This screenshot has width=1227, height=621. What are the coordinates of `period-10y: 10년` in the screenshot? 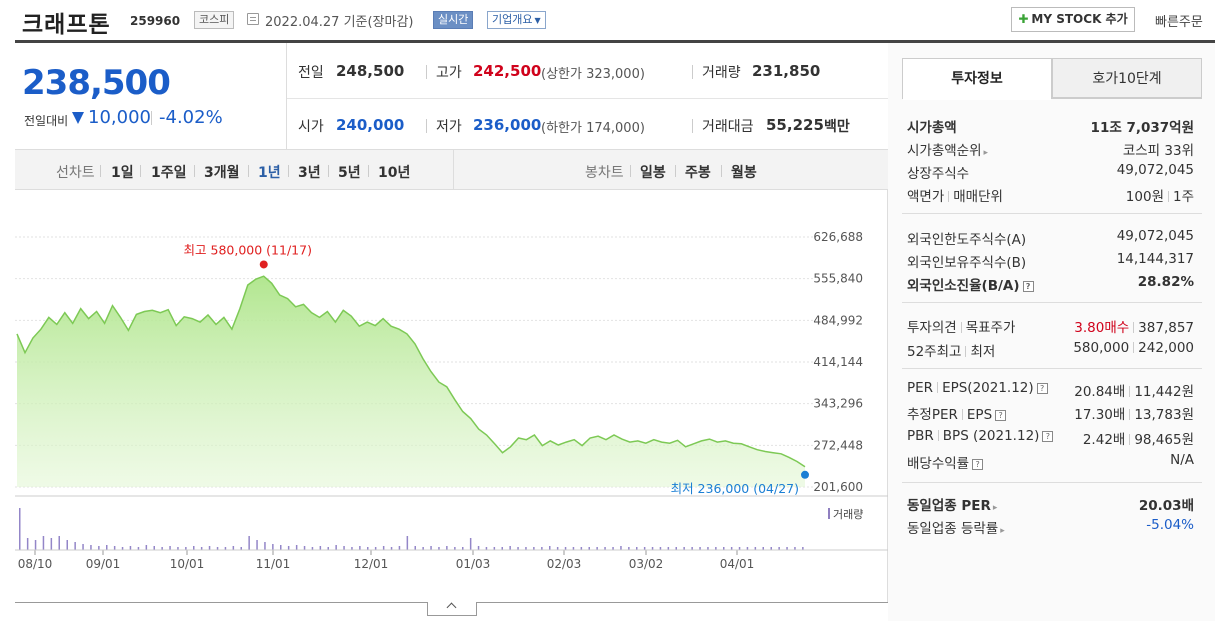 It's located at (394, 173).